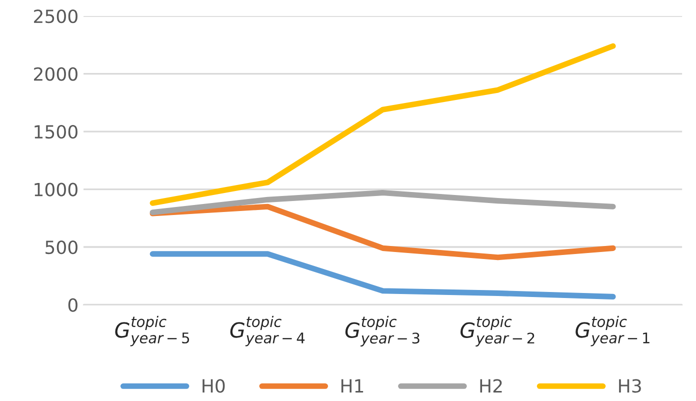 Image resolution: width=696 pixels, height=401 pixels. I want to click on y-tick-label: 500, so click(62, 247).